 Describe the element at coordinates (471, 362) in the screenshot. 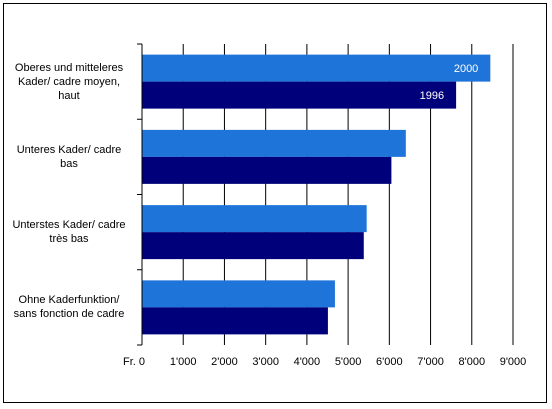

I see `x-tick-label: 8'000` at that location.